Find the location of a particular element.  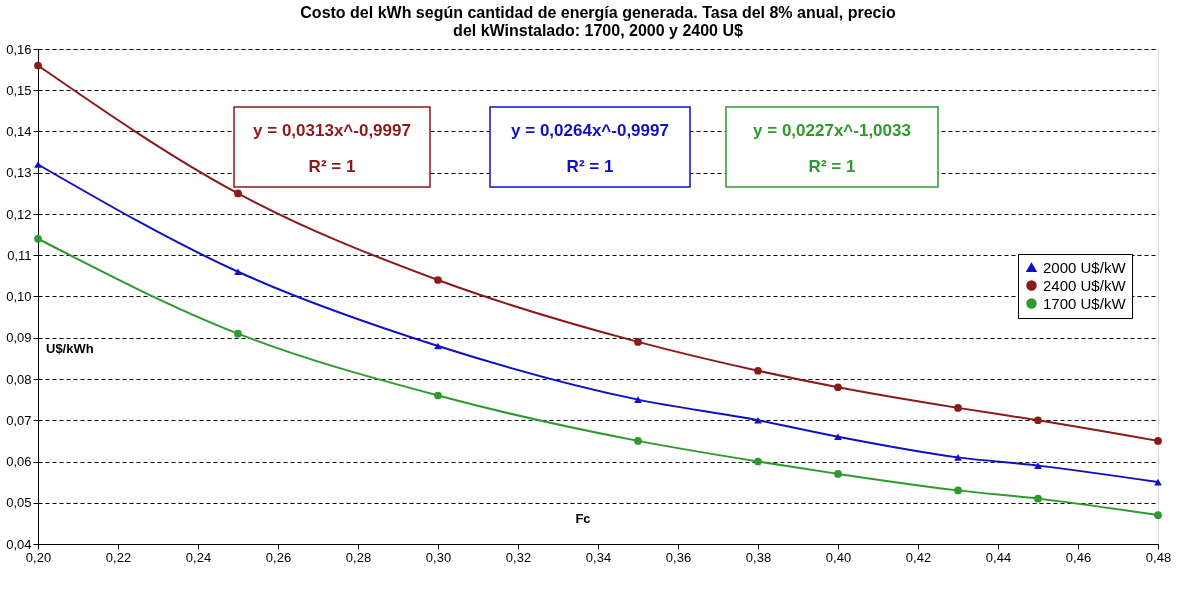

y-tick-label: 0,15 is located at coordinates (19, 90).